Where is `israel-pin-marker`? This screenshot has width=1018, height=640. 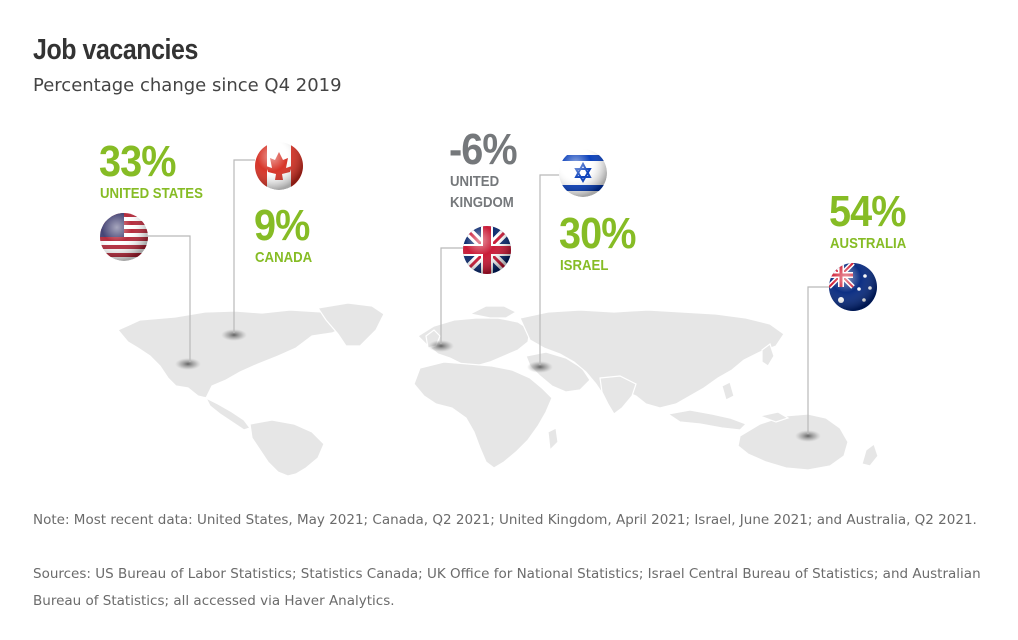 israel-pin-marker is located at coordinates (540, 367).